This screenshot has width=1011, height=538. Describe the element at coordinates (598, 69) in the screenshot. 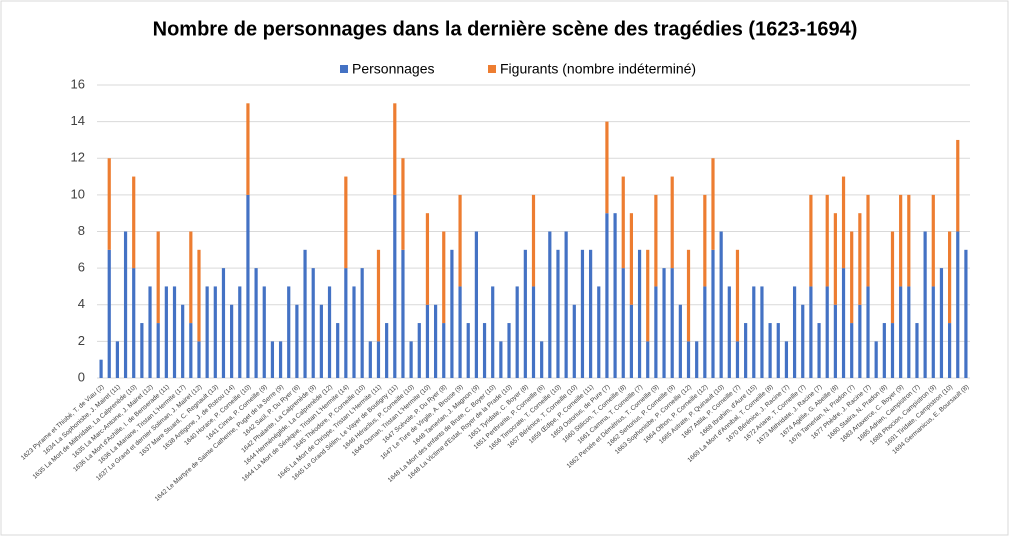

I see `legend-label: Figurants (nombre indéterminé)` at that location.